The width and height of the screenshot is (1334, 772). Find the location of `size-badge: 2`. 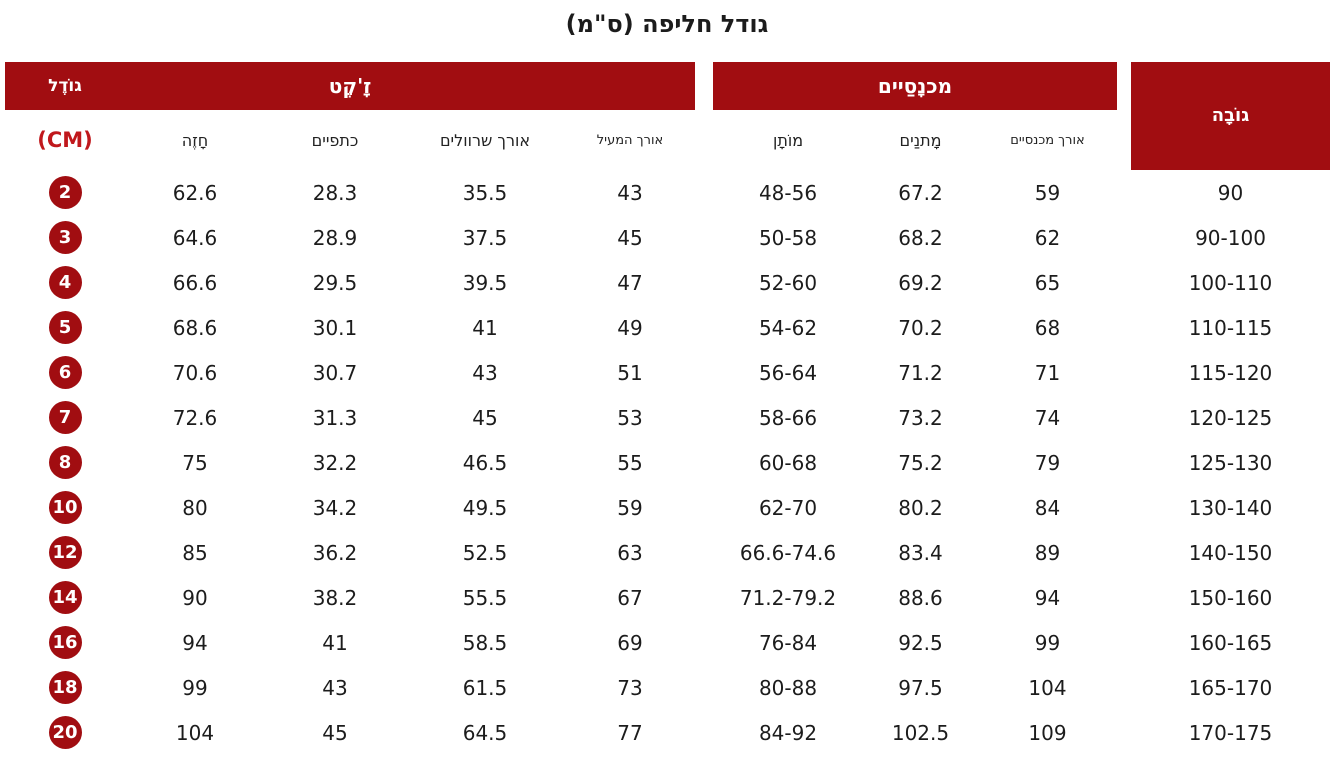

size-badge: 2 is located at coordinates (65, 192).